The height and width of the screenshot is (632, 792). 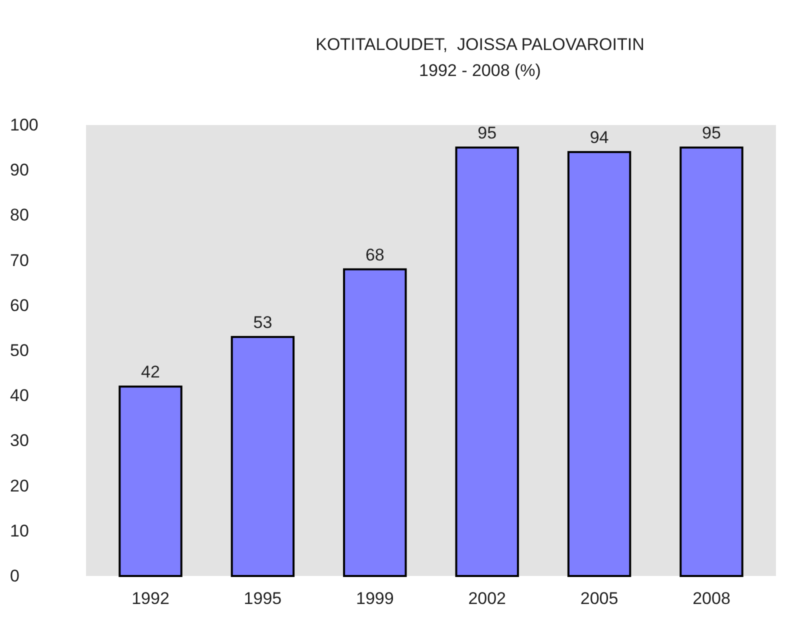 I want to click on y-tick-label: 80, so click(x=19, y=215).